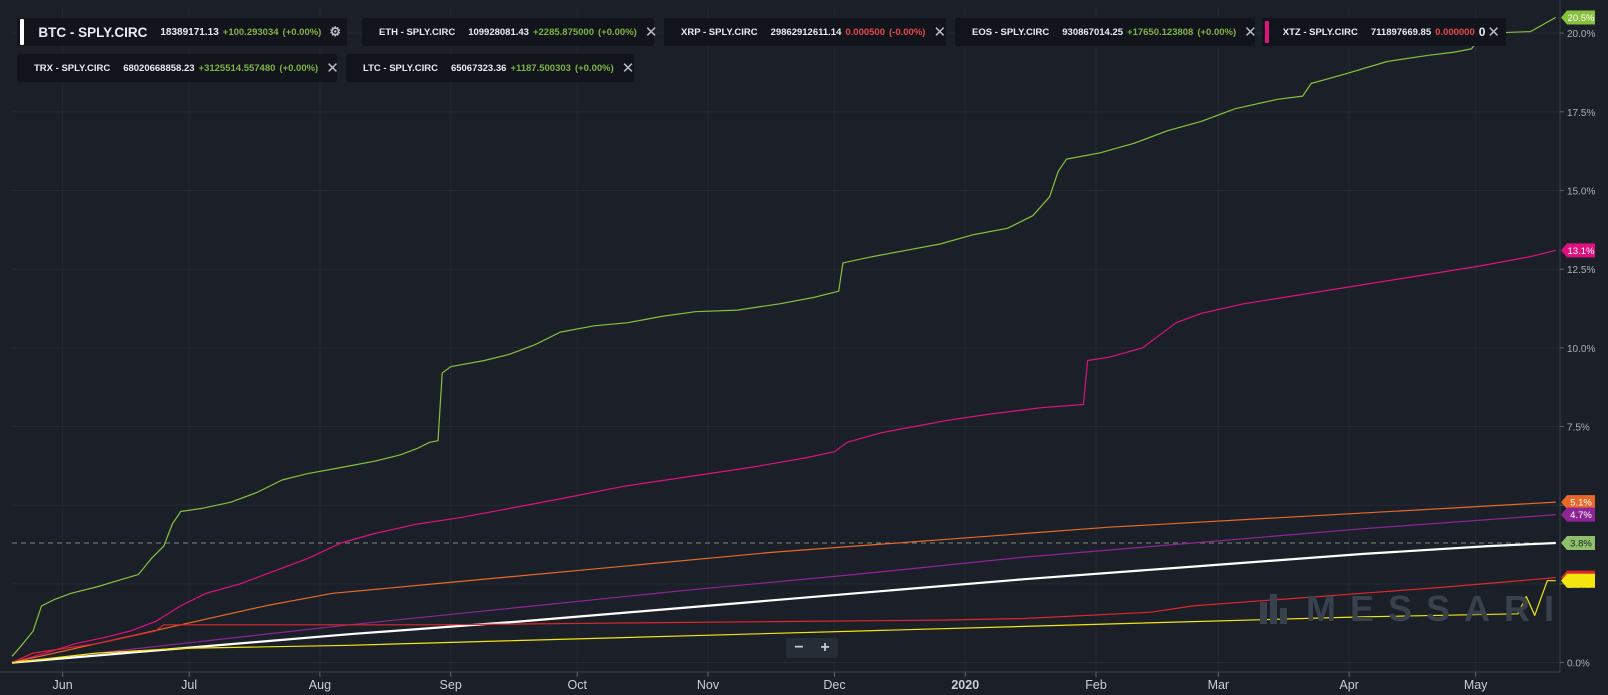 The image size is (1608, 695). Describe the element at coordinates (834, 685) in the screenshot. I see `x-tick-label: Dec` at that location.